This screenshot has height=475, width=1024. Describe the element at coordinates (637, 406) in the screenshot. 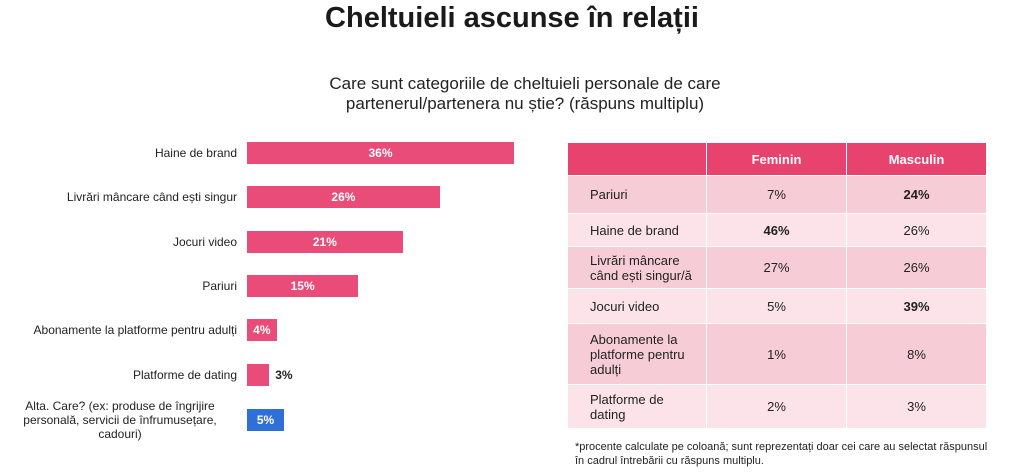

I see `table-cell: Platforme de dating` at that location.